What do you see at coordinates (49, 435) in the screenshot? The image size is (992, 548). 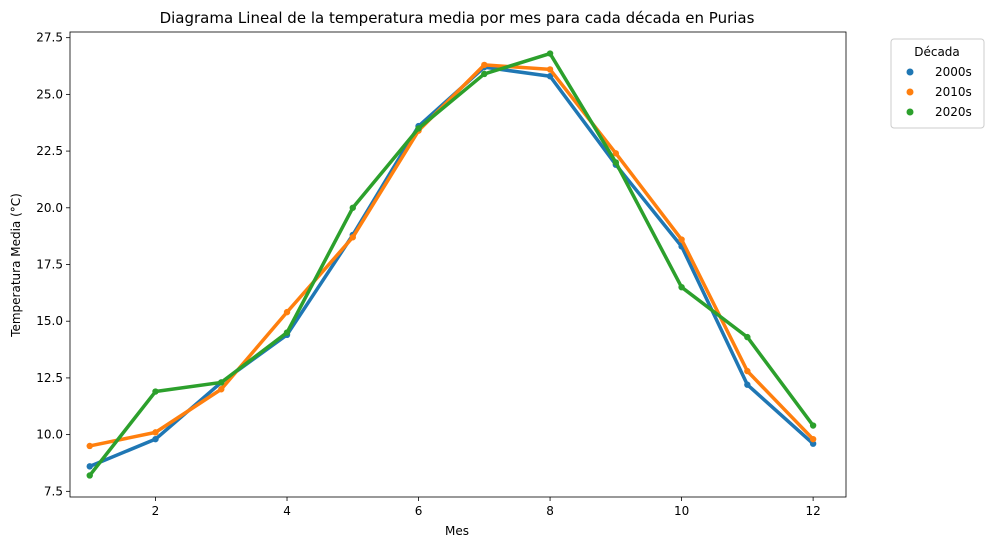 I see `y-tick-label: 10.0` at bounding box center [49, 435].